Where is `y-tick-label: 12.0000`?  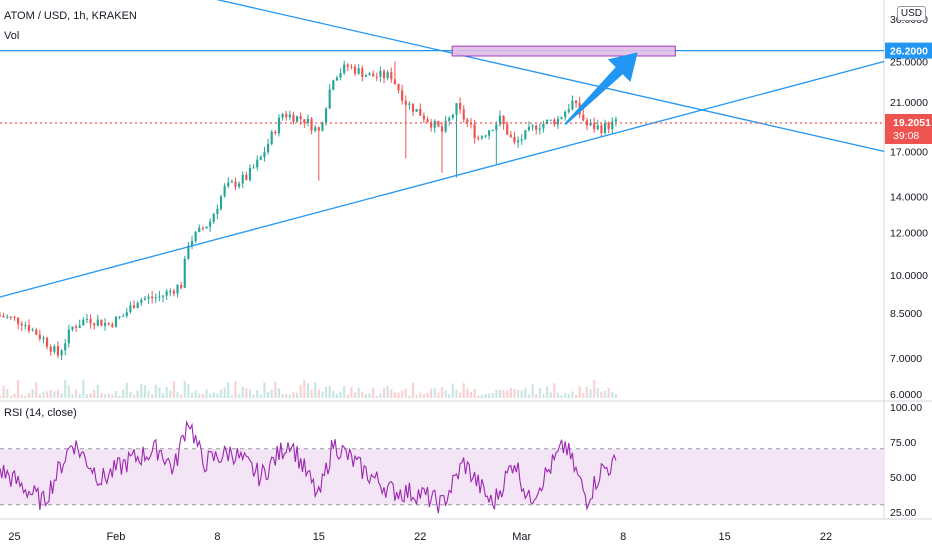 y-tick-label: 12.0000 is located at coordinates (909, 234).